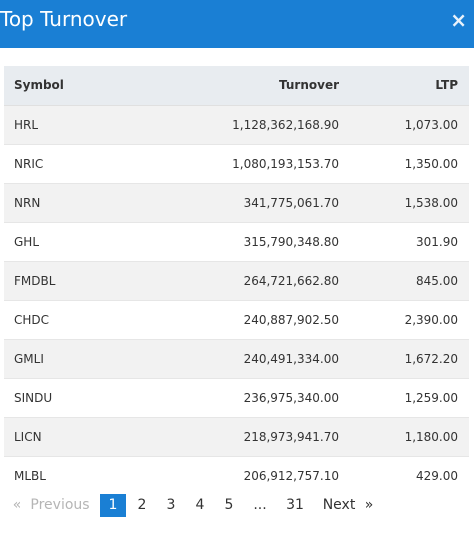  I want to click on ltp-cell: 2,390.00, so click(404, 319).